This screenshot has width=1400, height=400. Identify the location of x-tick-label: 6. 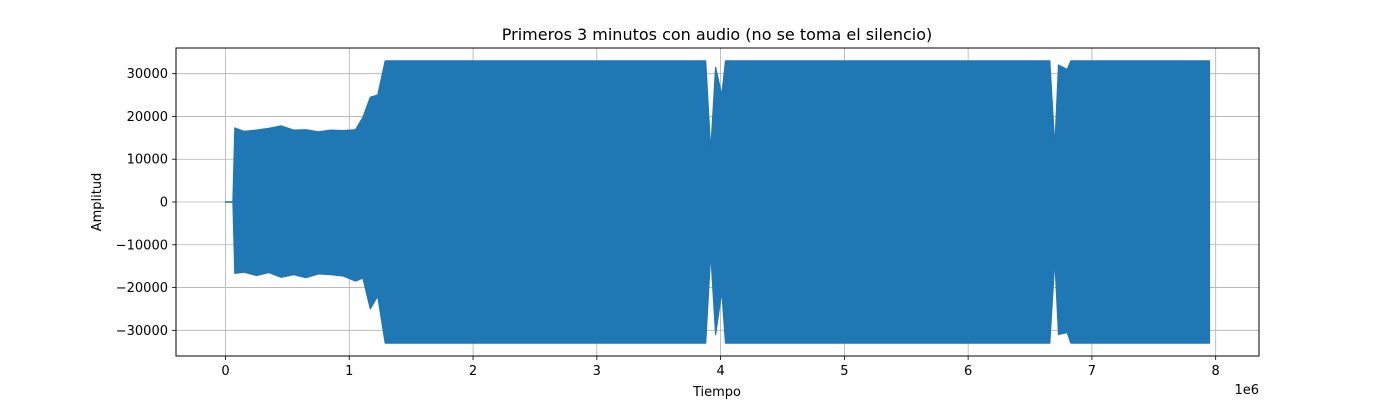
(968, 371).